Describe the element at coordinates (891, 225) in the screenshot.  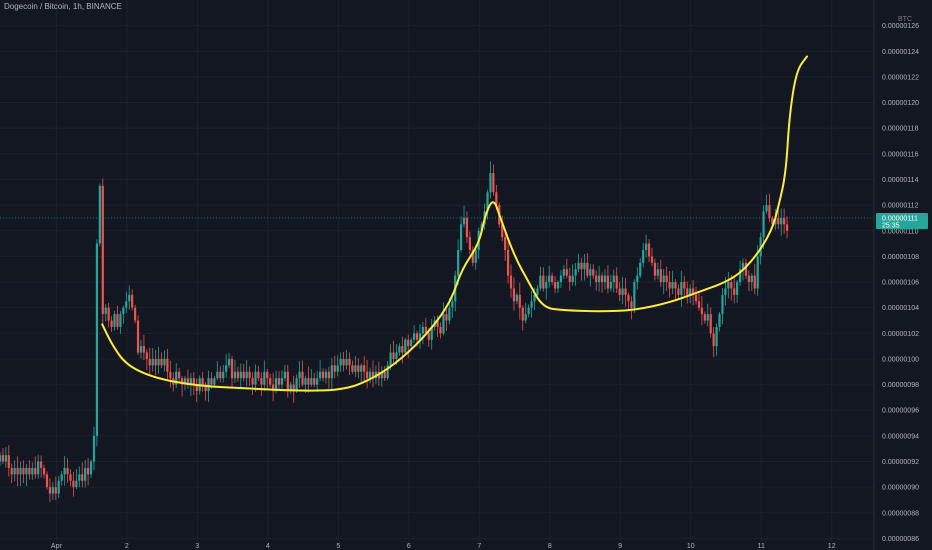
I see `current-price-countdown: 25:35` at that location.